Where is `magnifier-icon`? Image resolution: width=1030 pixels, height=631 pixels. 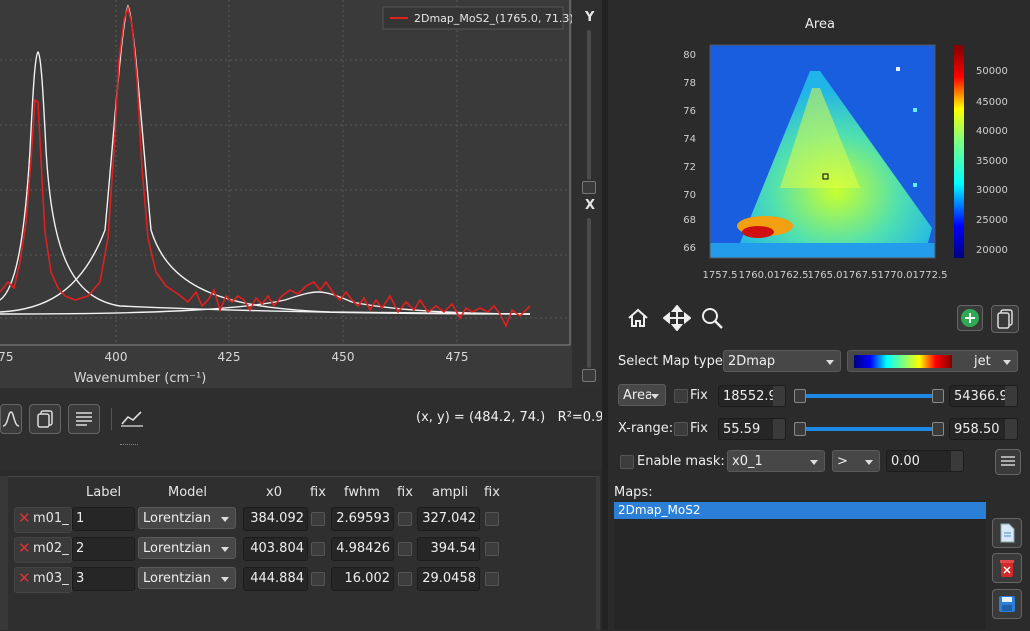
magnifier-icon is located at coordinates (712, 318).